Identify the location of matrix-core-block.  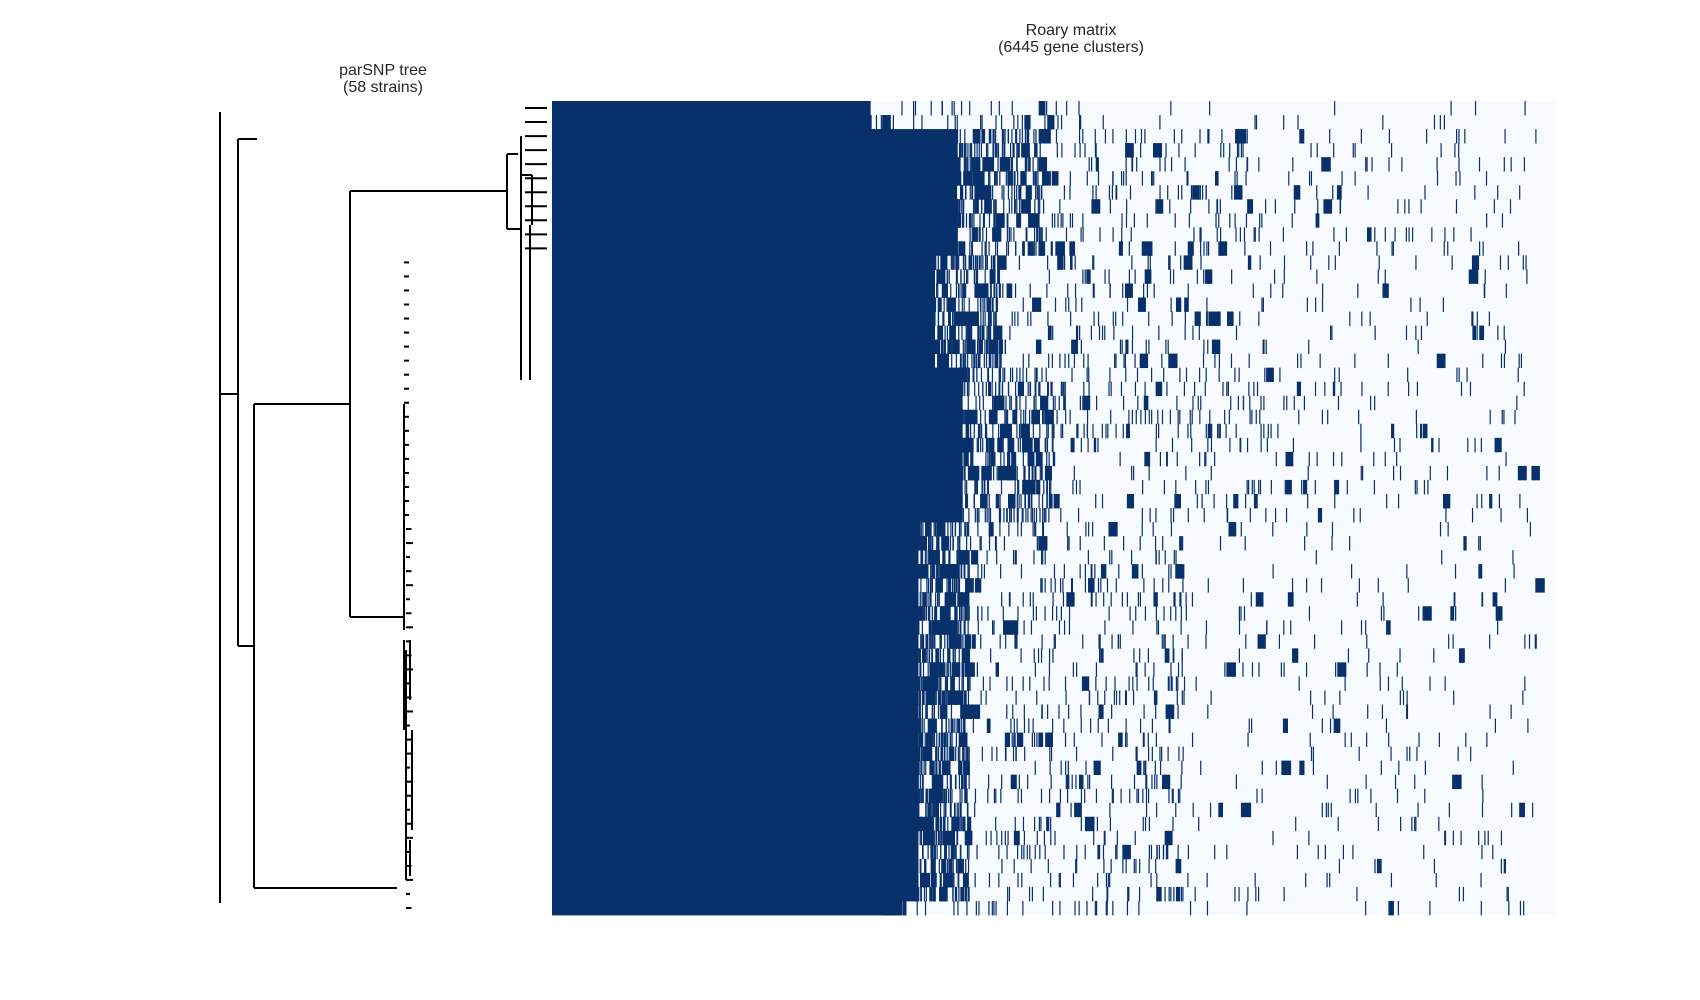
(755, 248).